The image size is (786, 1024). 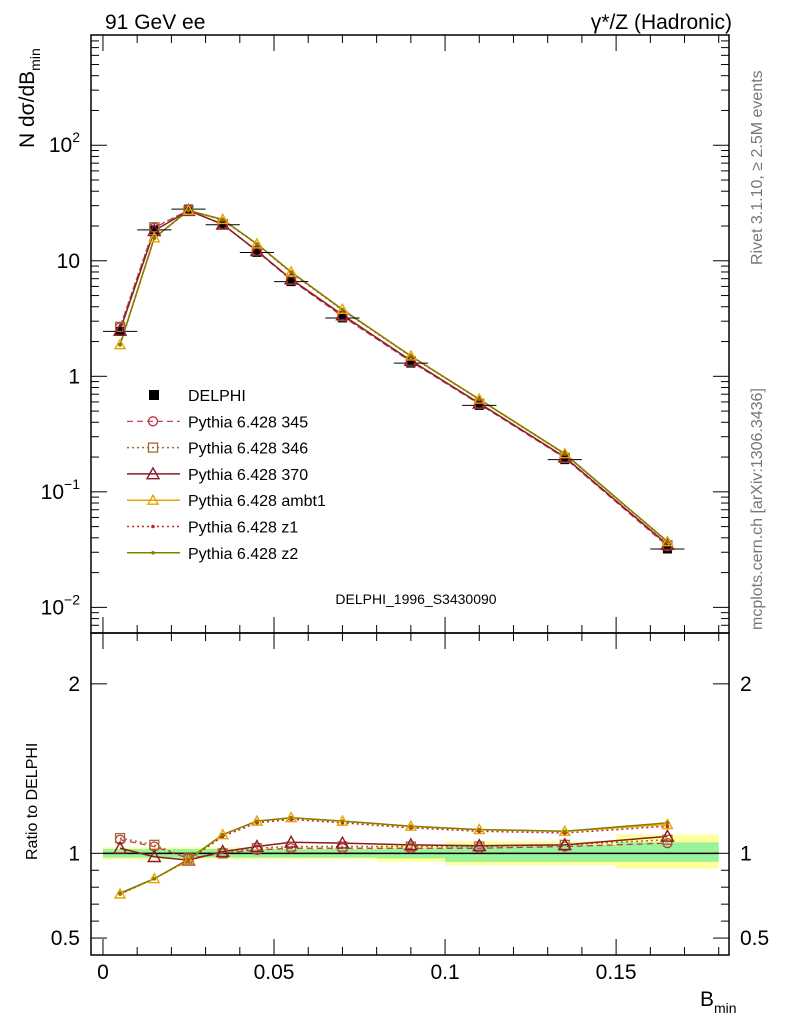 What do you see at coordinates (154, 395) in the screenshot?
I see `legend-data-marker` at bounding box center [154, 395].